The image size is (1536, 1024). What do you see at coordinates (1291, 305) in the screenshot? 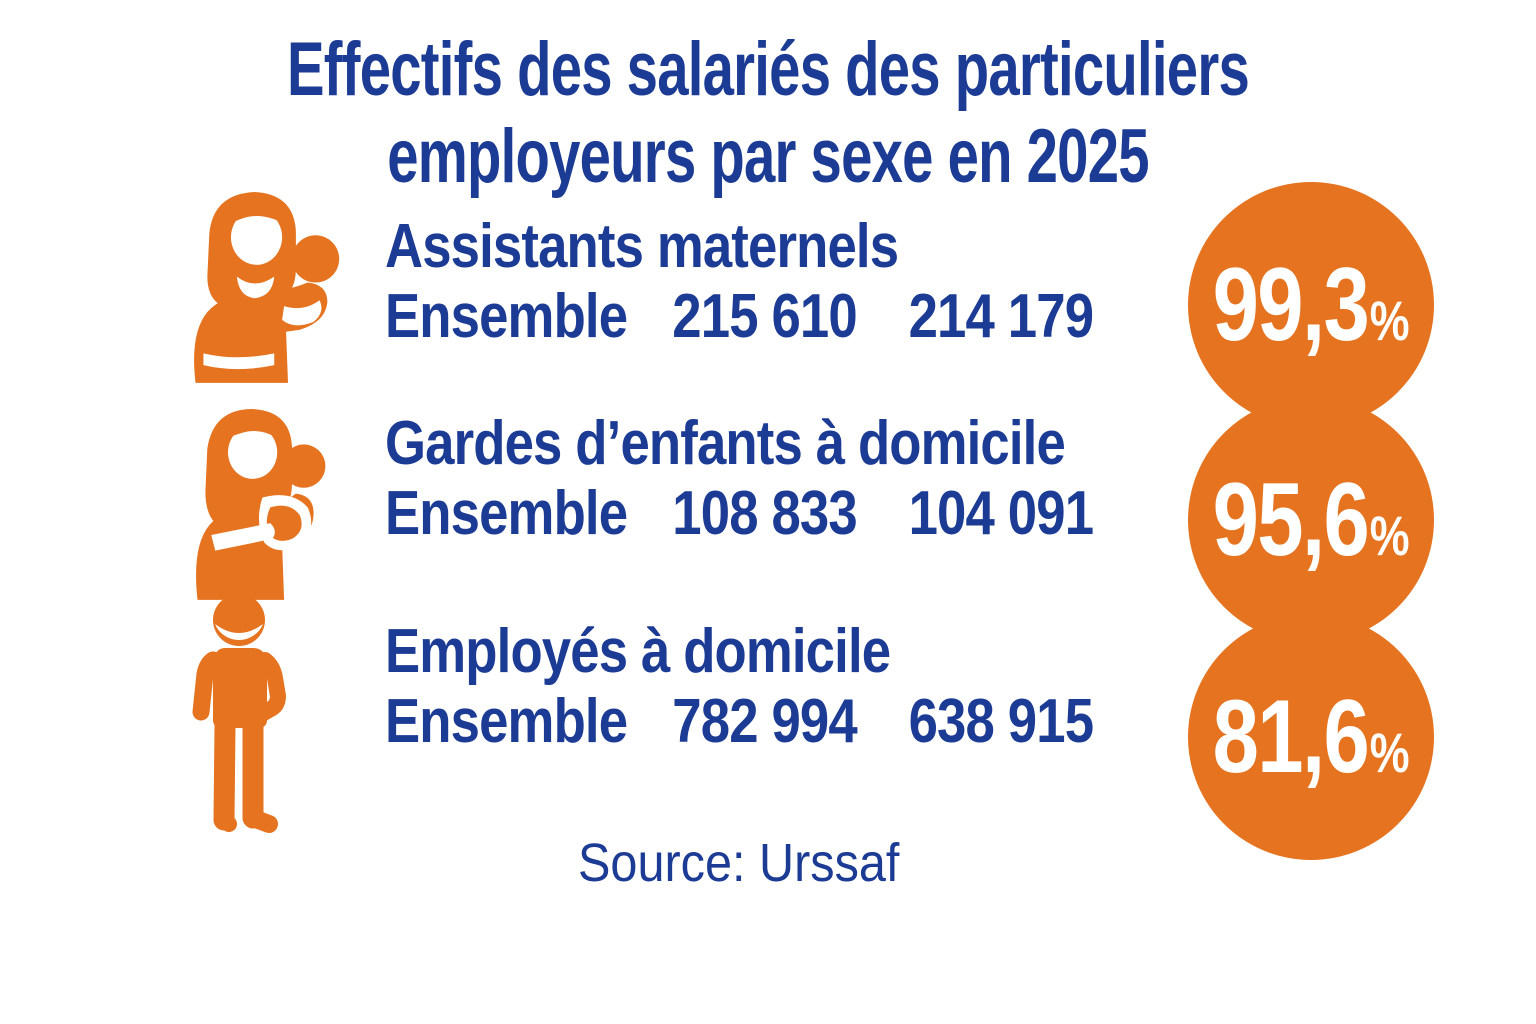
I see `percent-value: 99,3` at bounding box center [1291, 305].